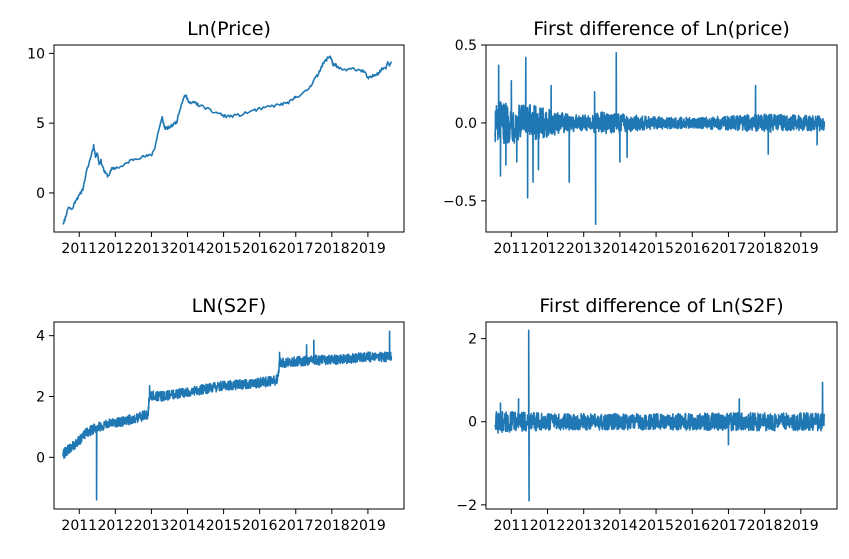 Image resolution: width=849 pixels, height=559 pixels. I want to click on y-tick-label: 5, so click(40, 124).